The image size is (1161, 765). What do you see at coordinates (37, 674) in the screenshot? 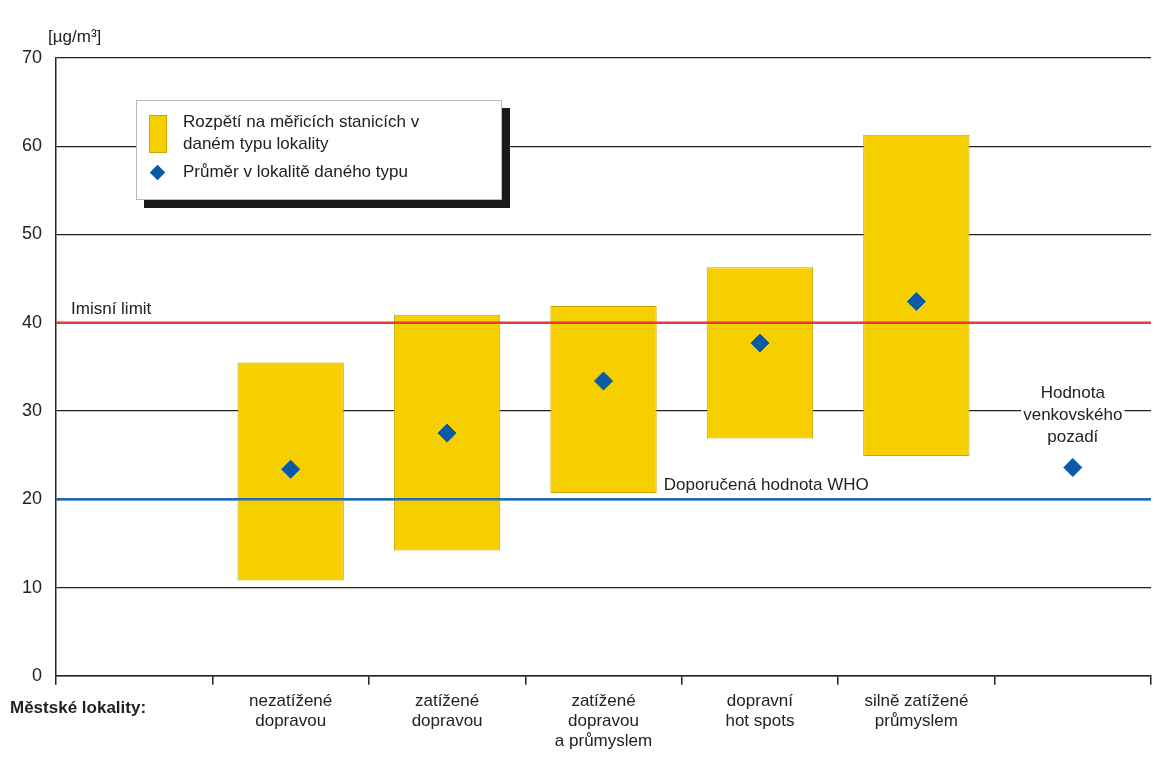
I see `y-tick-label: 0` at bounding box center [37, 674].